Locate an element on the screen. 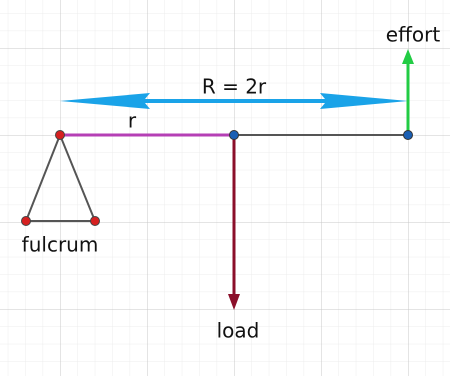  fulcrum-label: fulcrum is located at coordinates (60, 245).